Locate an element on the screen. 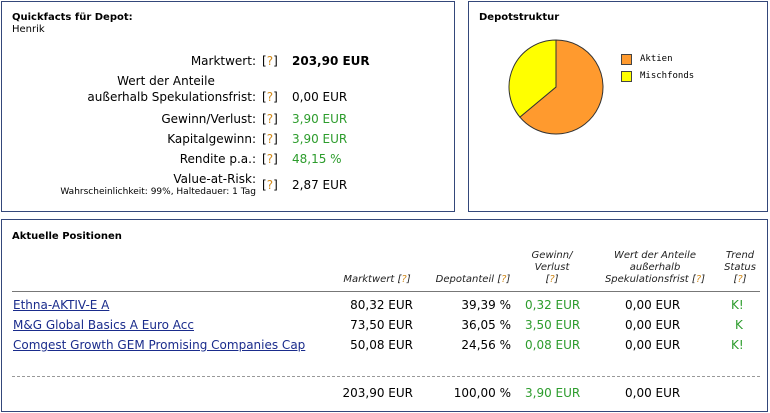  quickfact-row-kapitalgewinn: Kapitalgewinn: [?] 3,90 EUR is located at coordinates (227, 142).